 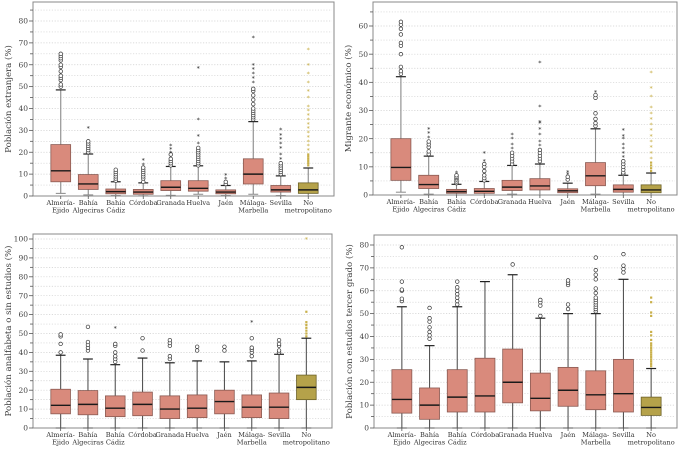 I want to click on box-7: Jaén, so click(x=568, y=358).